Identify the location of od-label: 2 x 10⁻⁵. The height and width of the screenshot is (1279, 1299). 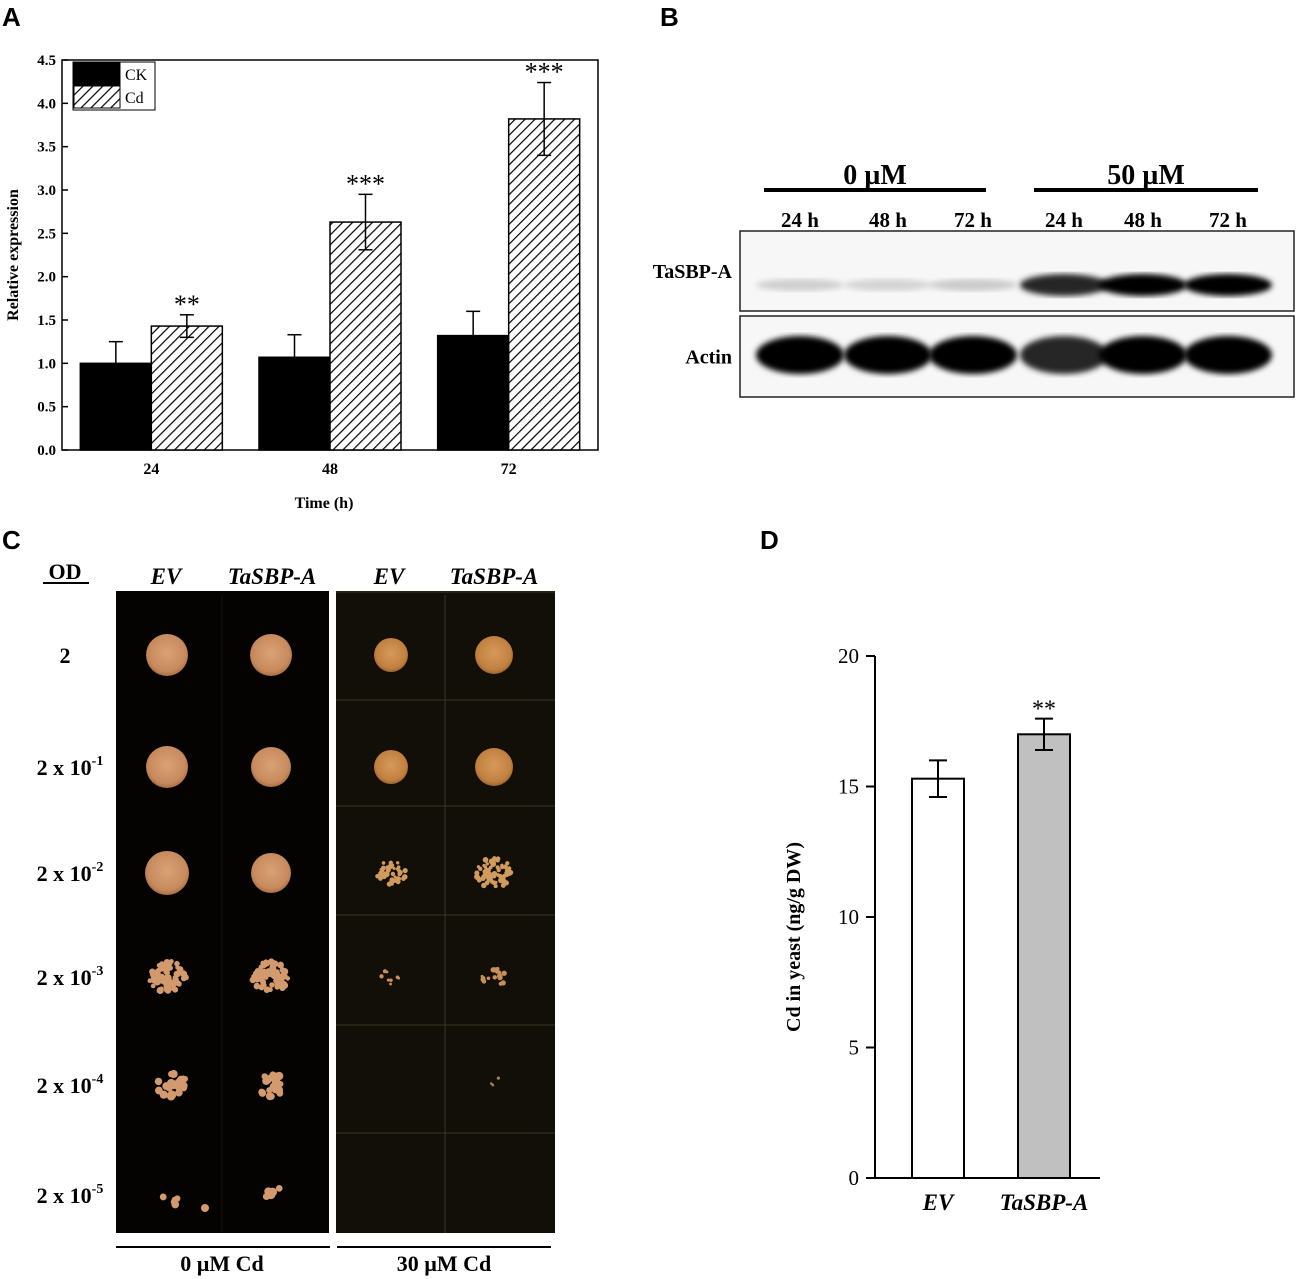
(70, 1195).